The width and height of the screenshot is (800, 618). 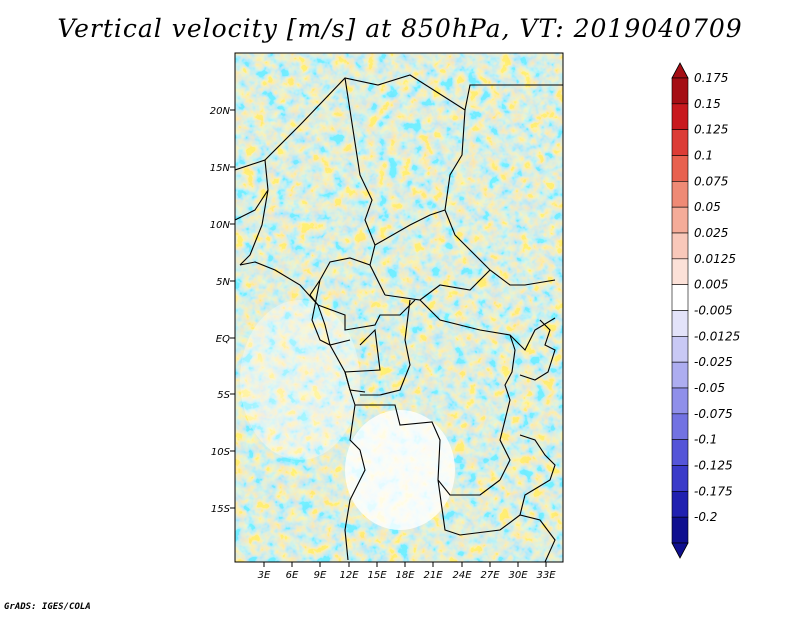 What do you see at coordinates (349, 575) in the screenshot?
I see `lon-label-12e: 12E` at bounding box center [349, 575].